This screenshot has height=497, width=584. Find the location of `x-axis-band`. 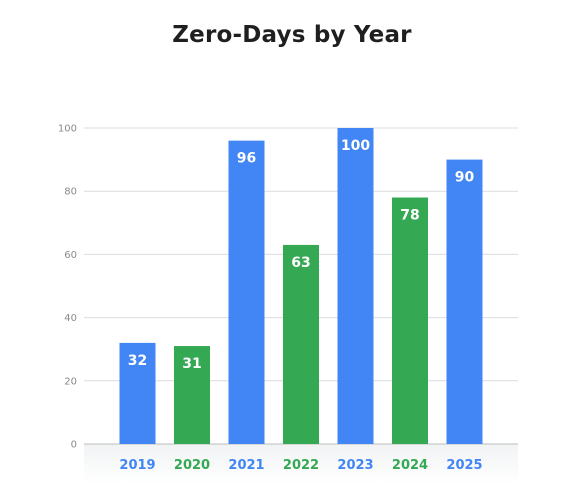

x-axis-band is located at coordinates (301, 464).